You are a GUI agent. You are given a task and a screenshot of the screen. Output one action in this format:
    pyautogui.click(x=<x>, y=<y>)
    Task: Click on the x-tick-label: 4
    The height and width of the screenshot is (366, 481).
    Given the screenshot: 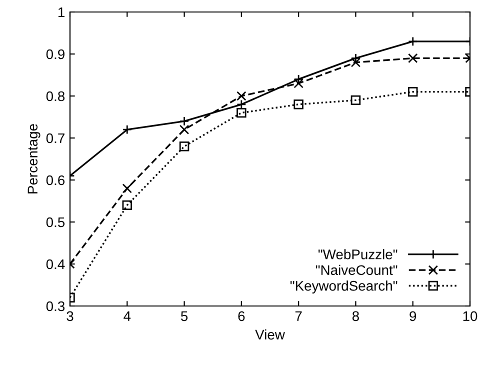 What is the action you would take?
    pyautogui.click(x=127, y=316)
    